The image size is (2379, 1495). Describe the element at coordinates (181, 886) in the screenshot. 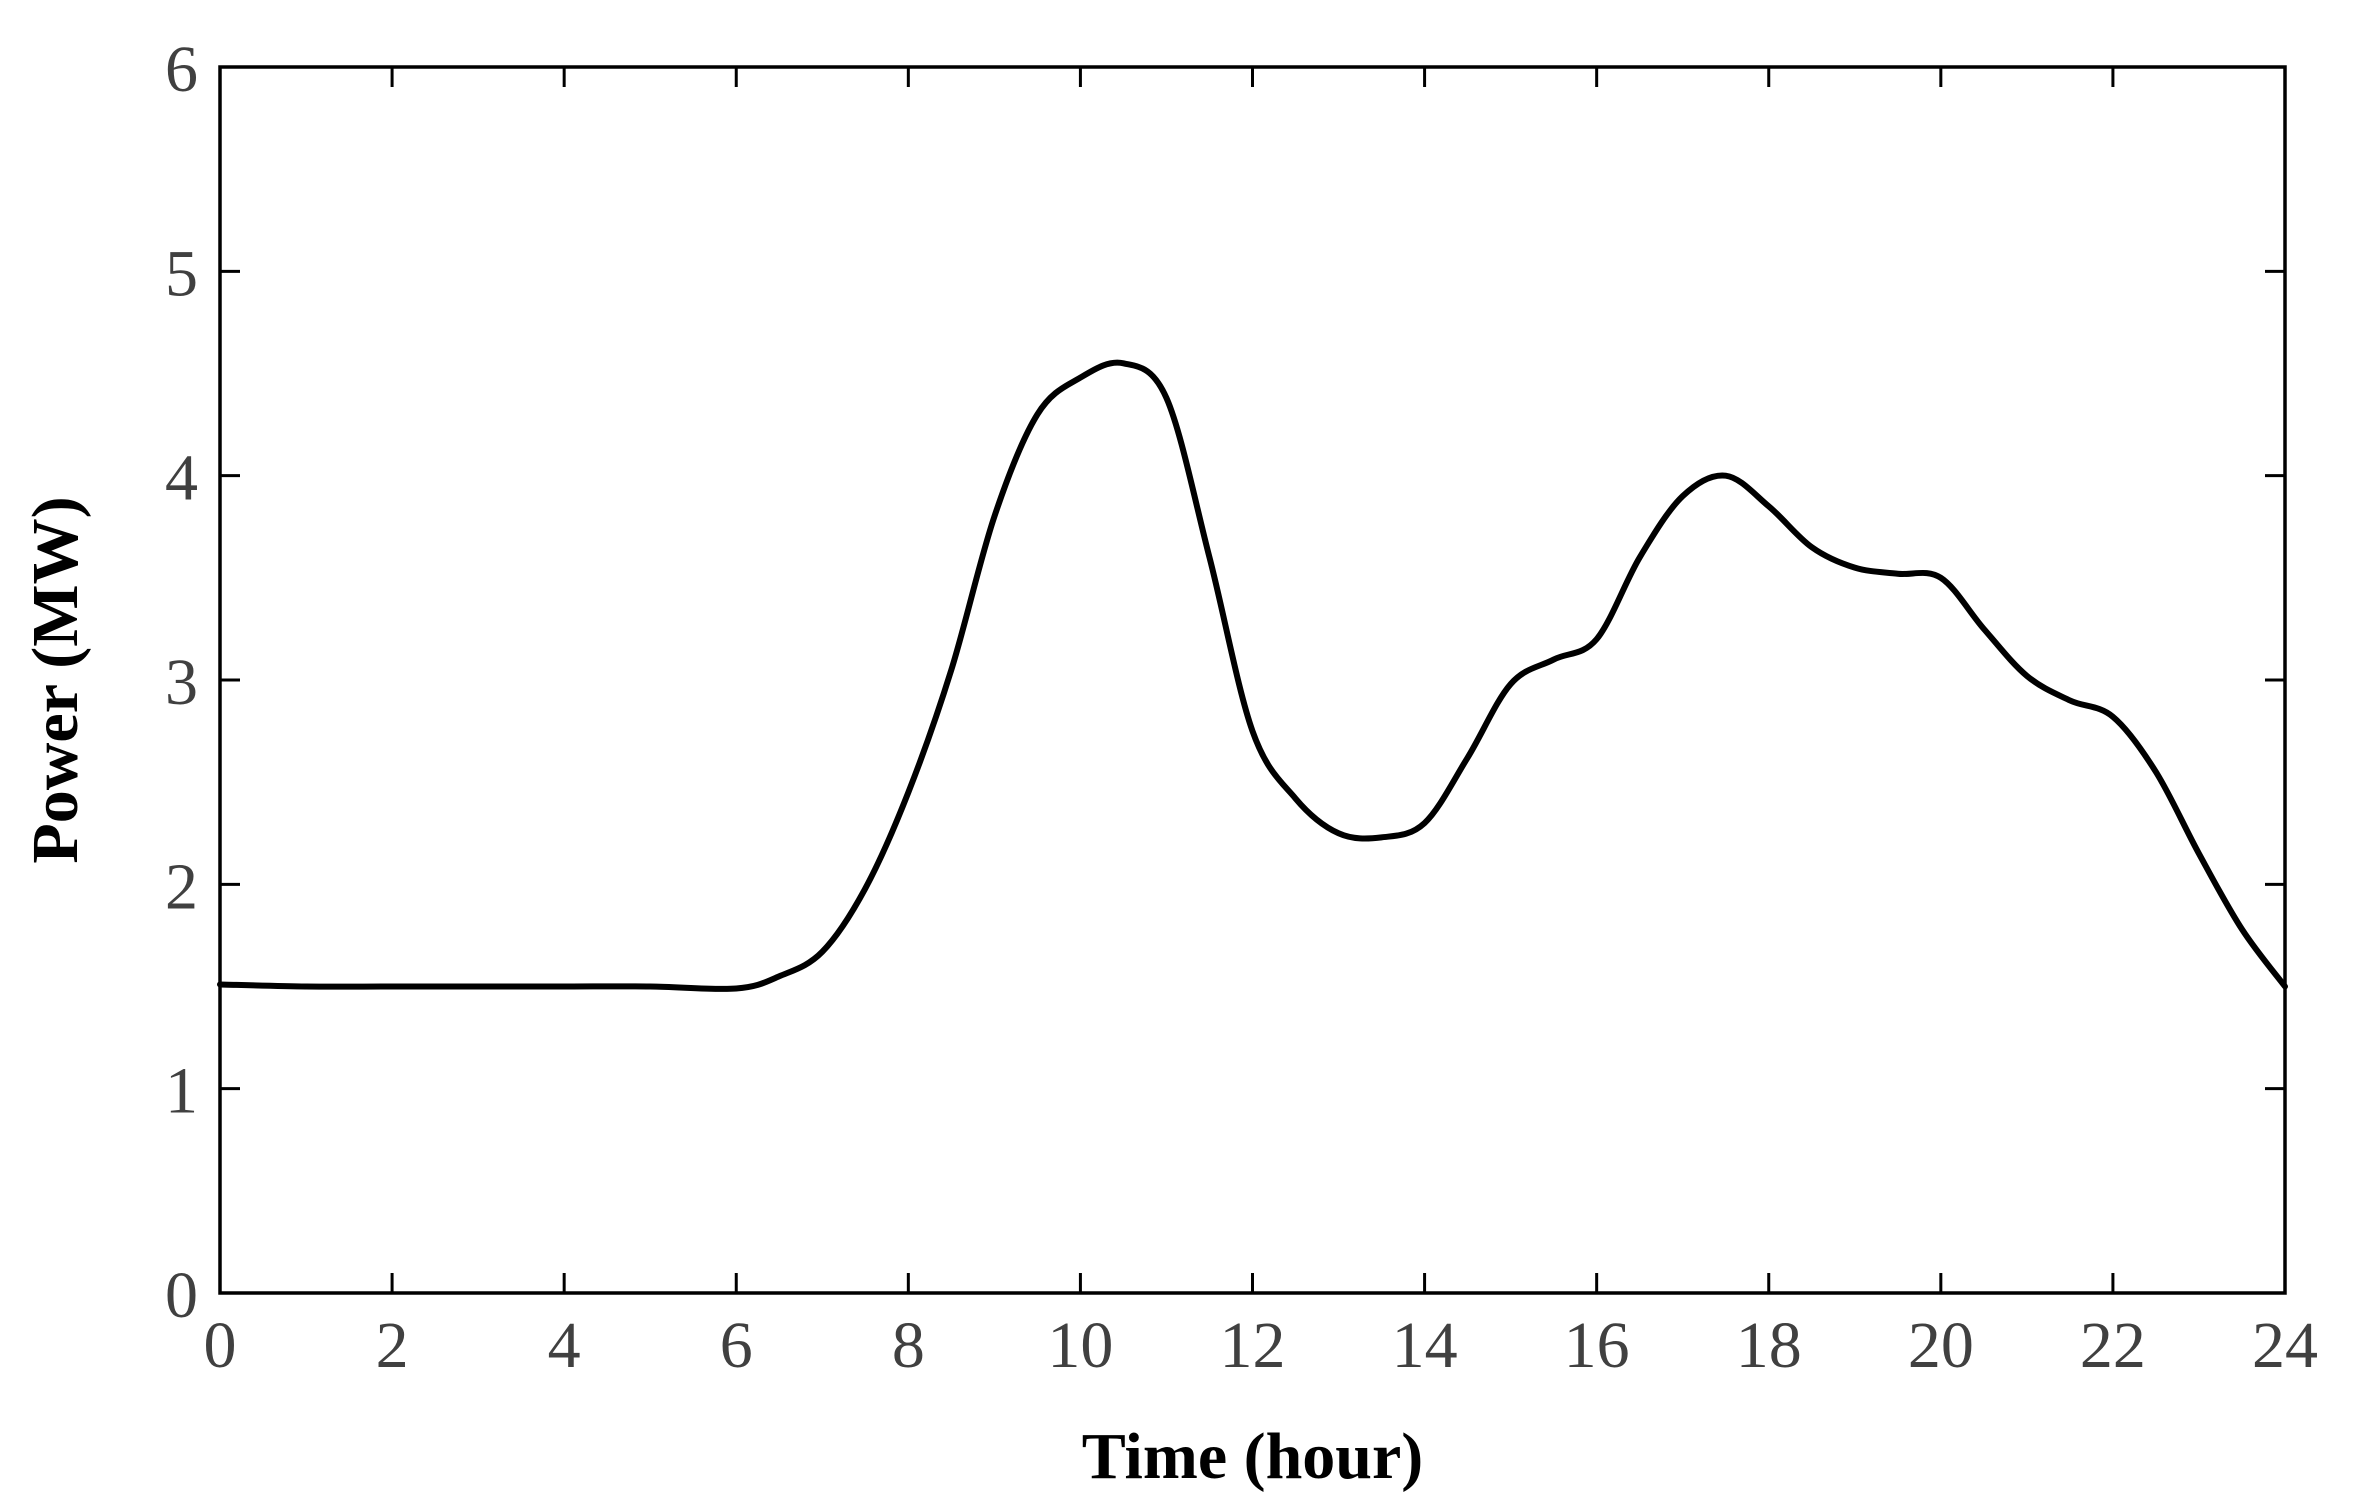

I see `y-tick-label: 2` at that location.